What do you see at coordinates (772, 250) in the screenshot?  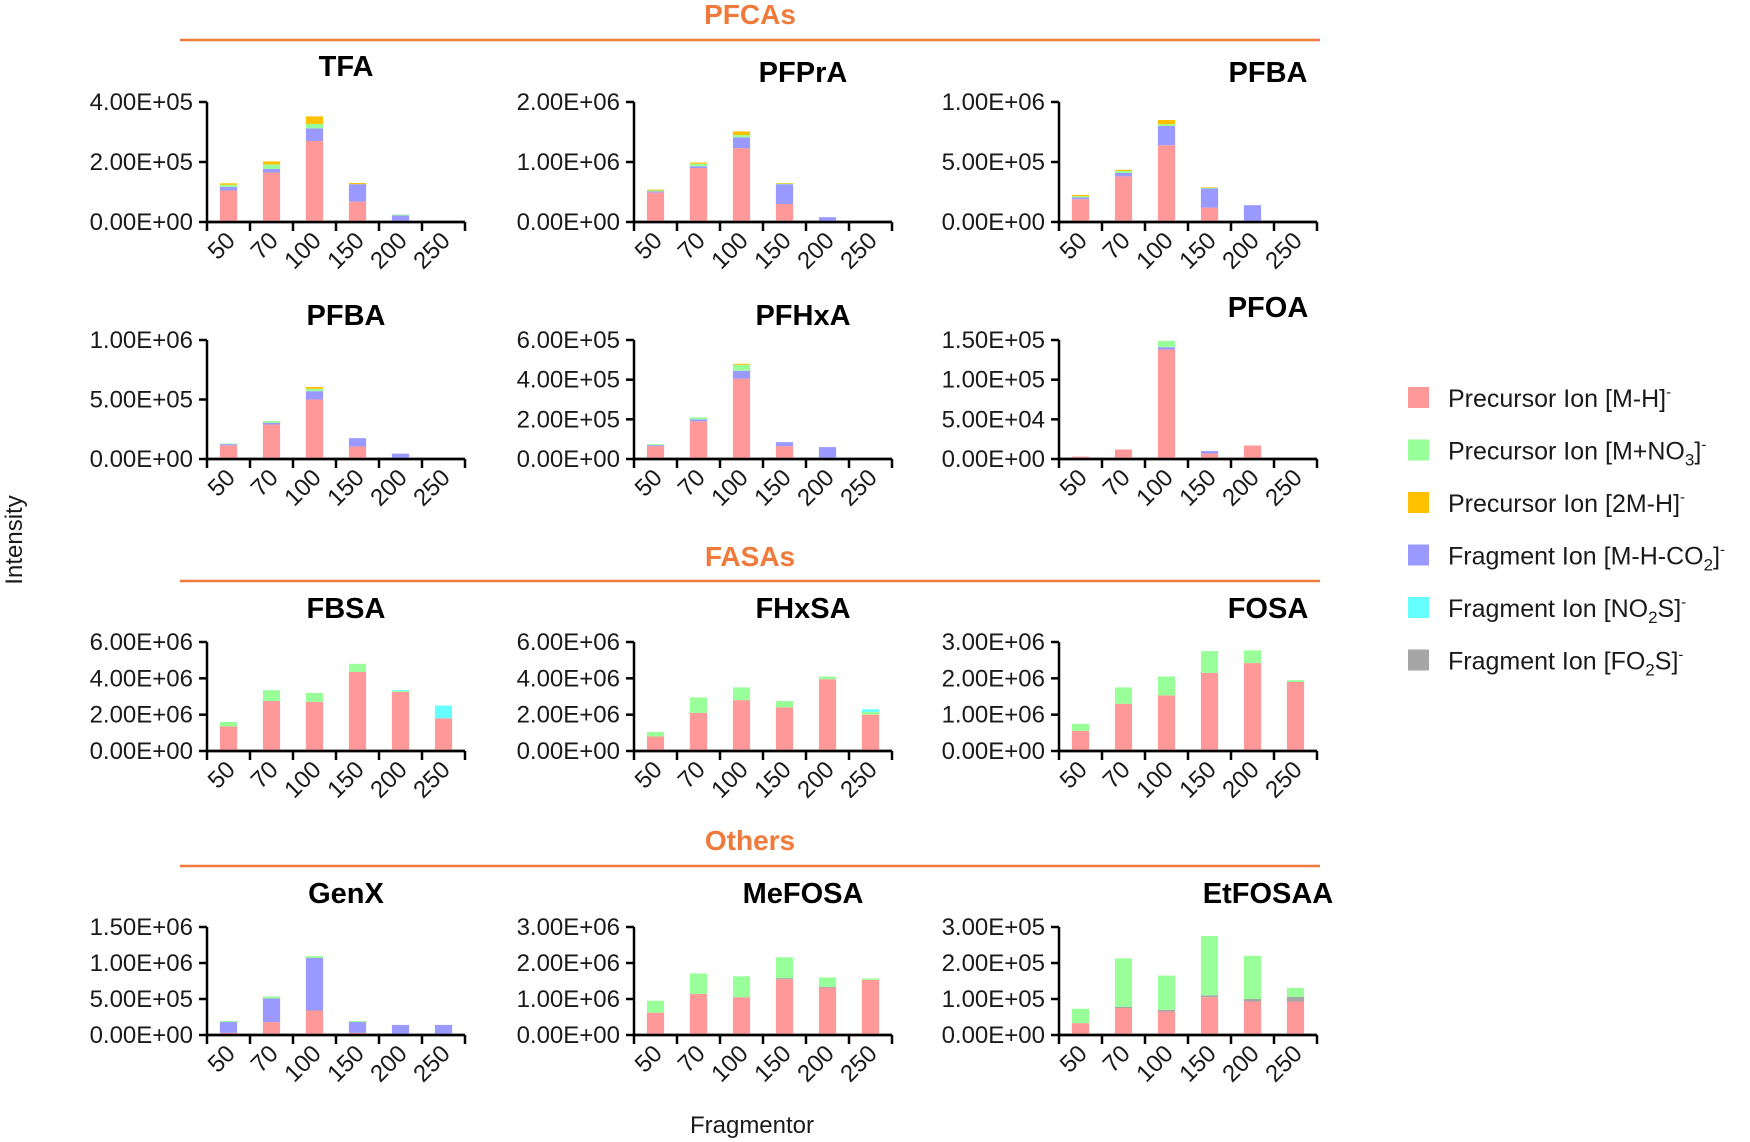 I see `x-tick-label: 150` at bounding box center [772, 250].